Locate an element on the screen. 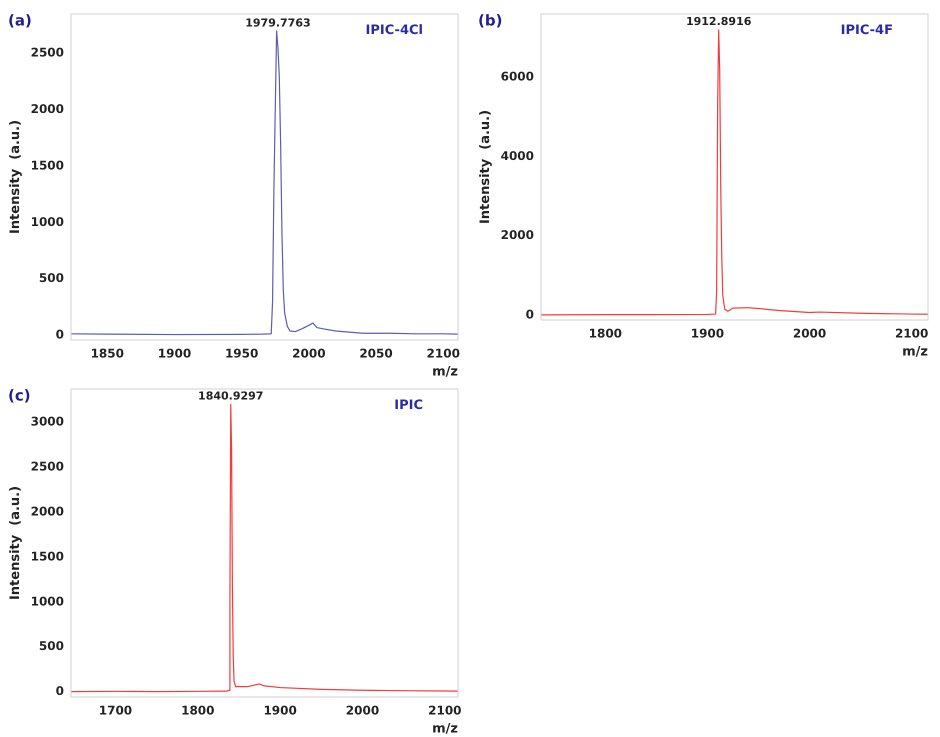  x-tick-label: 1850 is located at coordinates (107, 353).